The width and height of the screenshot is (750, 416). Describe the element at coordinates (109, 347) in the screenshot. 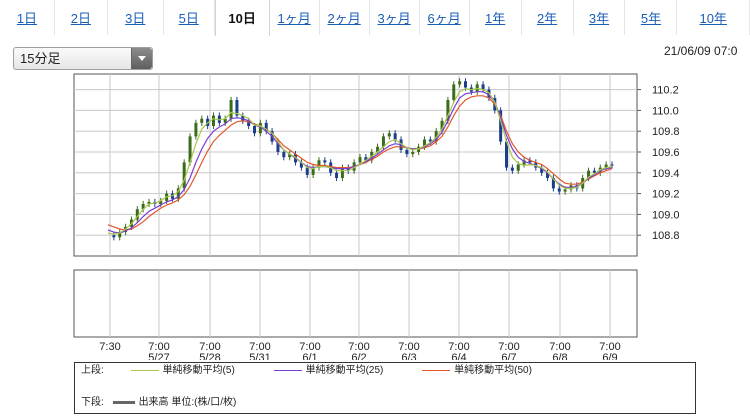

I see `x-tick-time: 7:30` at that location.